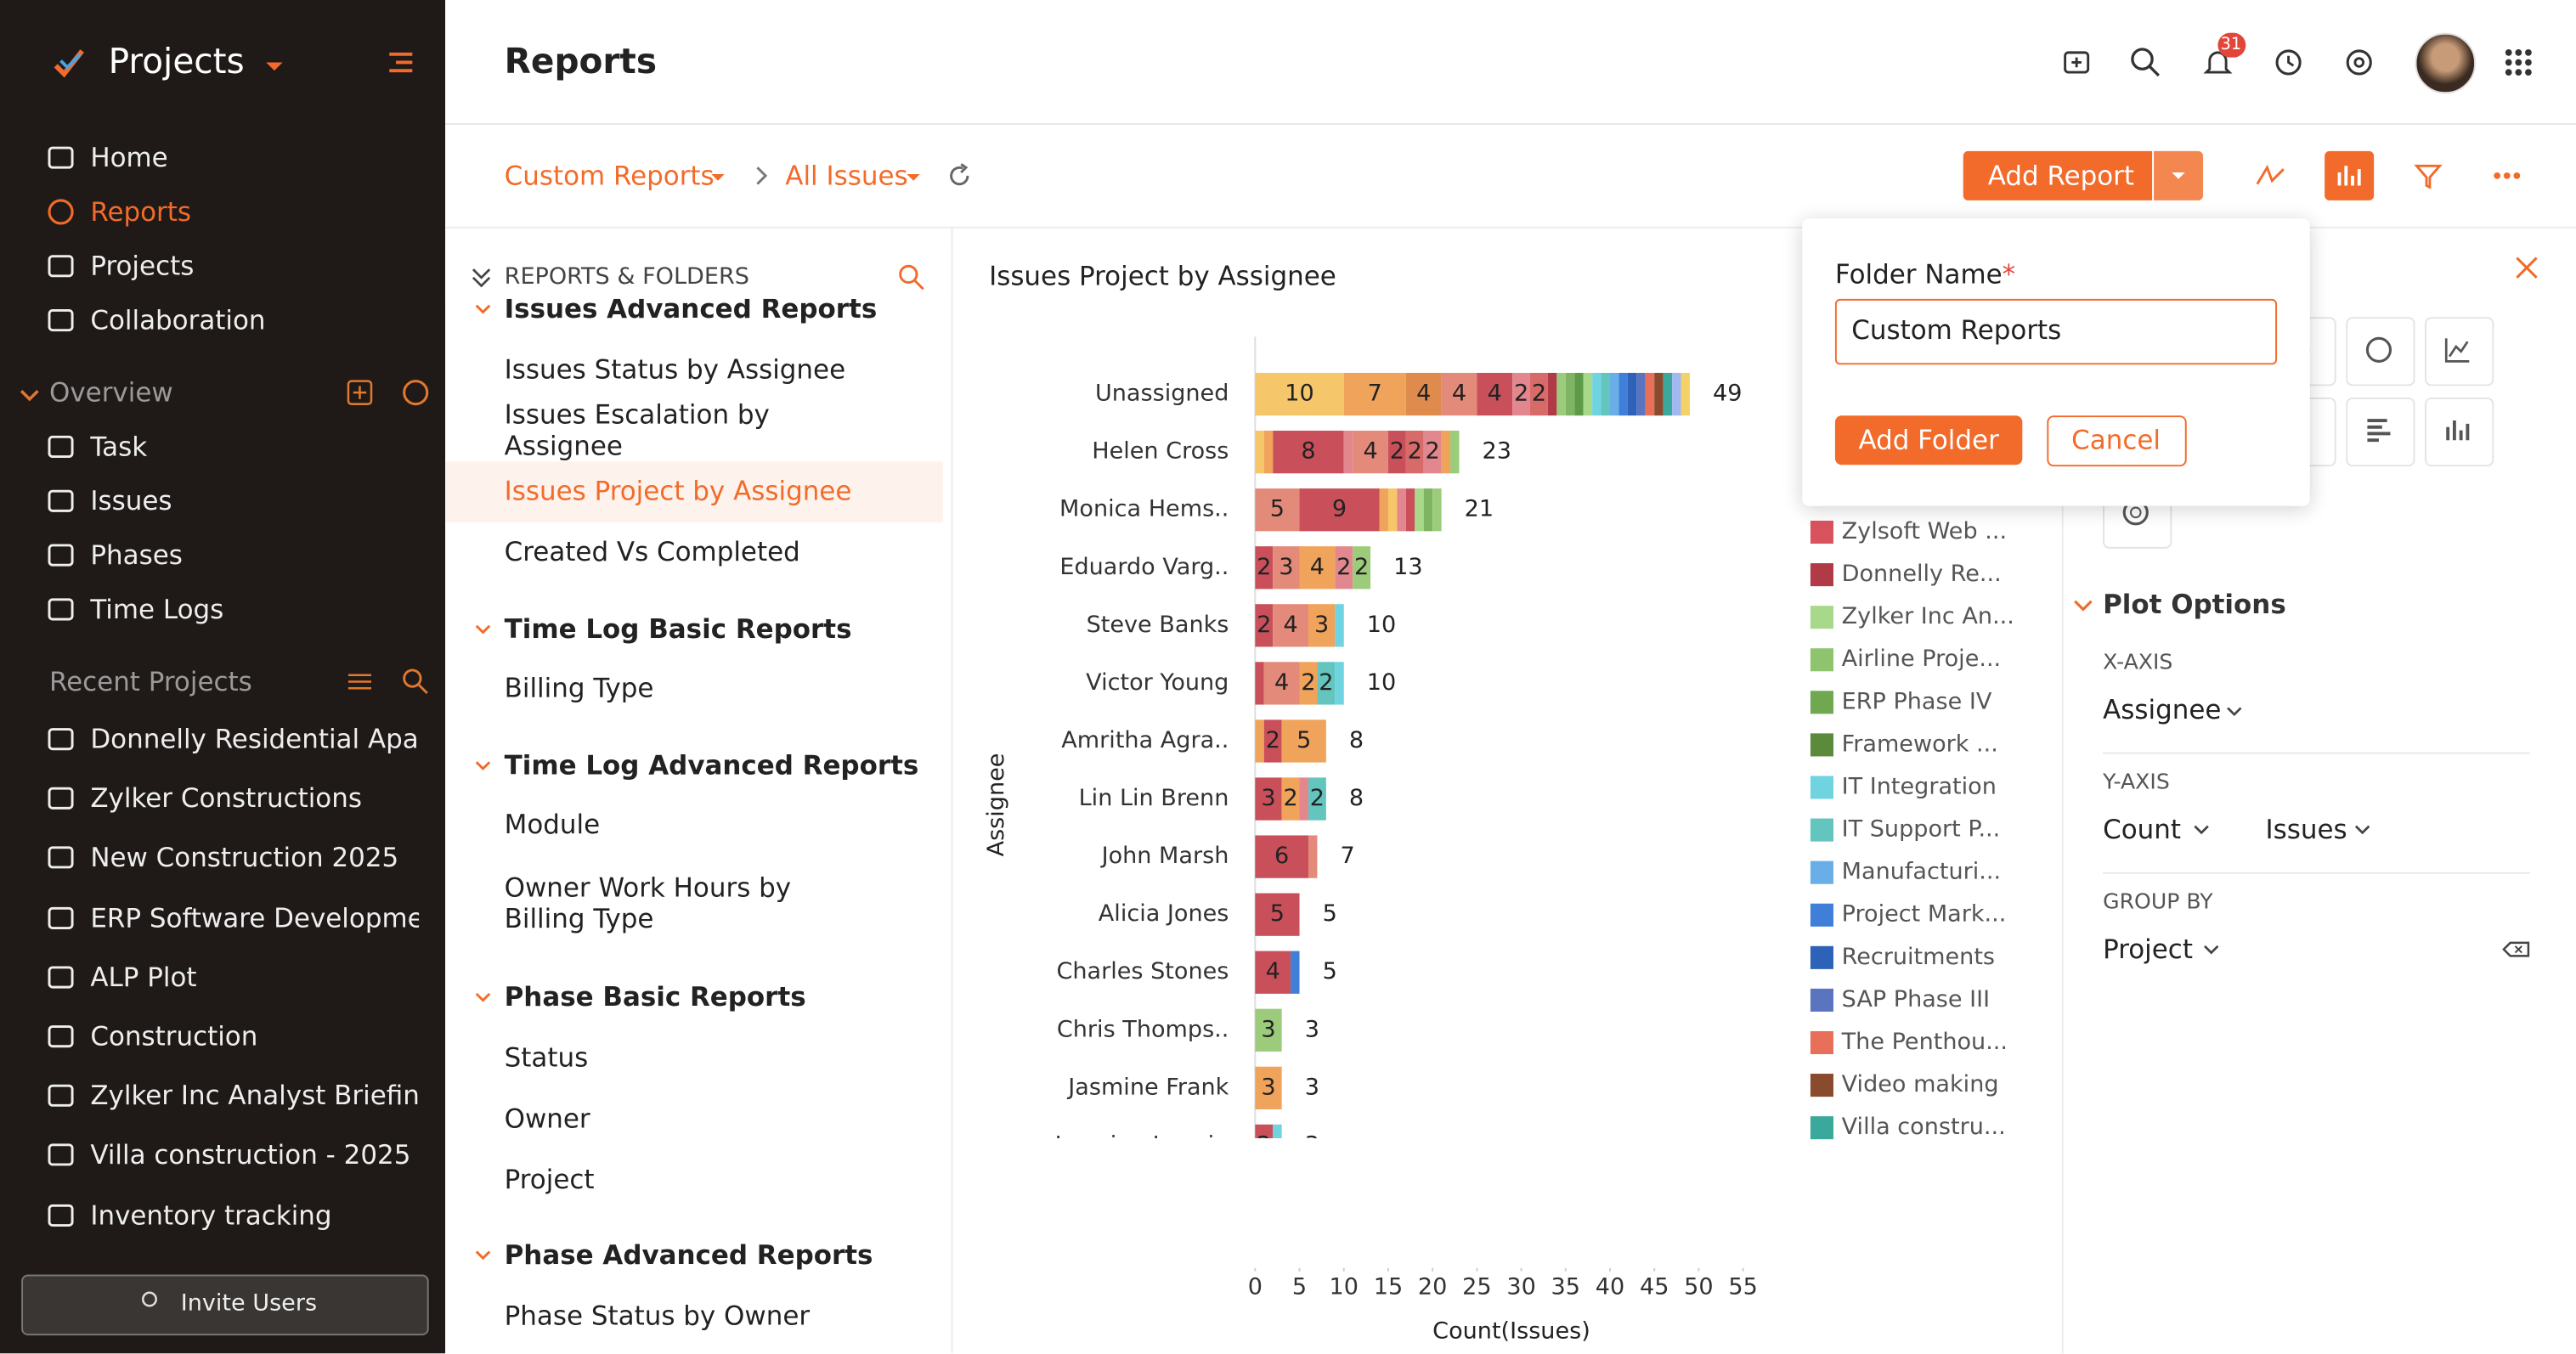  Describe the element at coordinates (61, 1155) in the screenshot. I see `project-icon` at that location.